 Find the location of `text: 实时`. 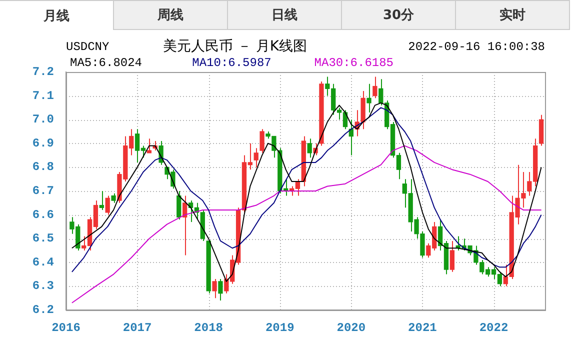

text: 实时 is located at coordinates (513, 15).